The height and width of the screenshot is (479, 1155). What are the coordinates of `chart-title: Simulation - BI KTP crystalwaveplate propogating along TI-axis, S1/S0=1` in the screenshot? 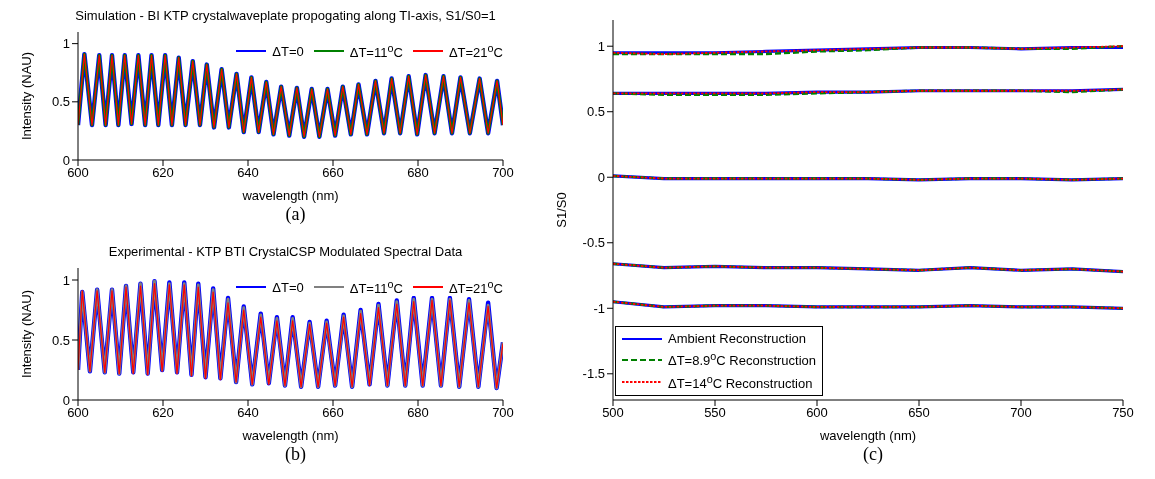 It's located at (285, 15).